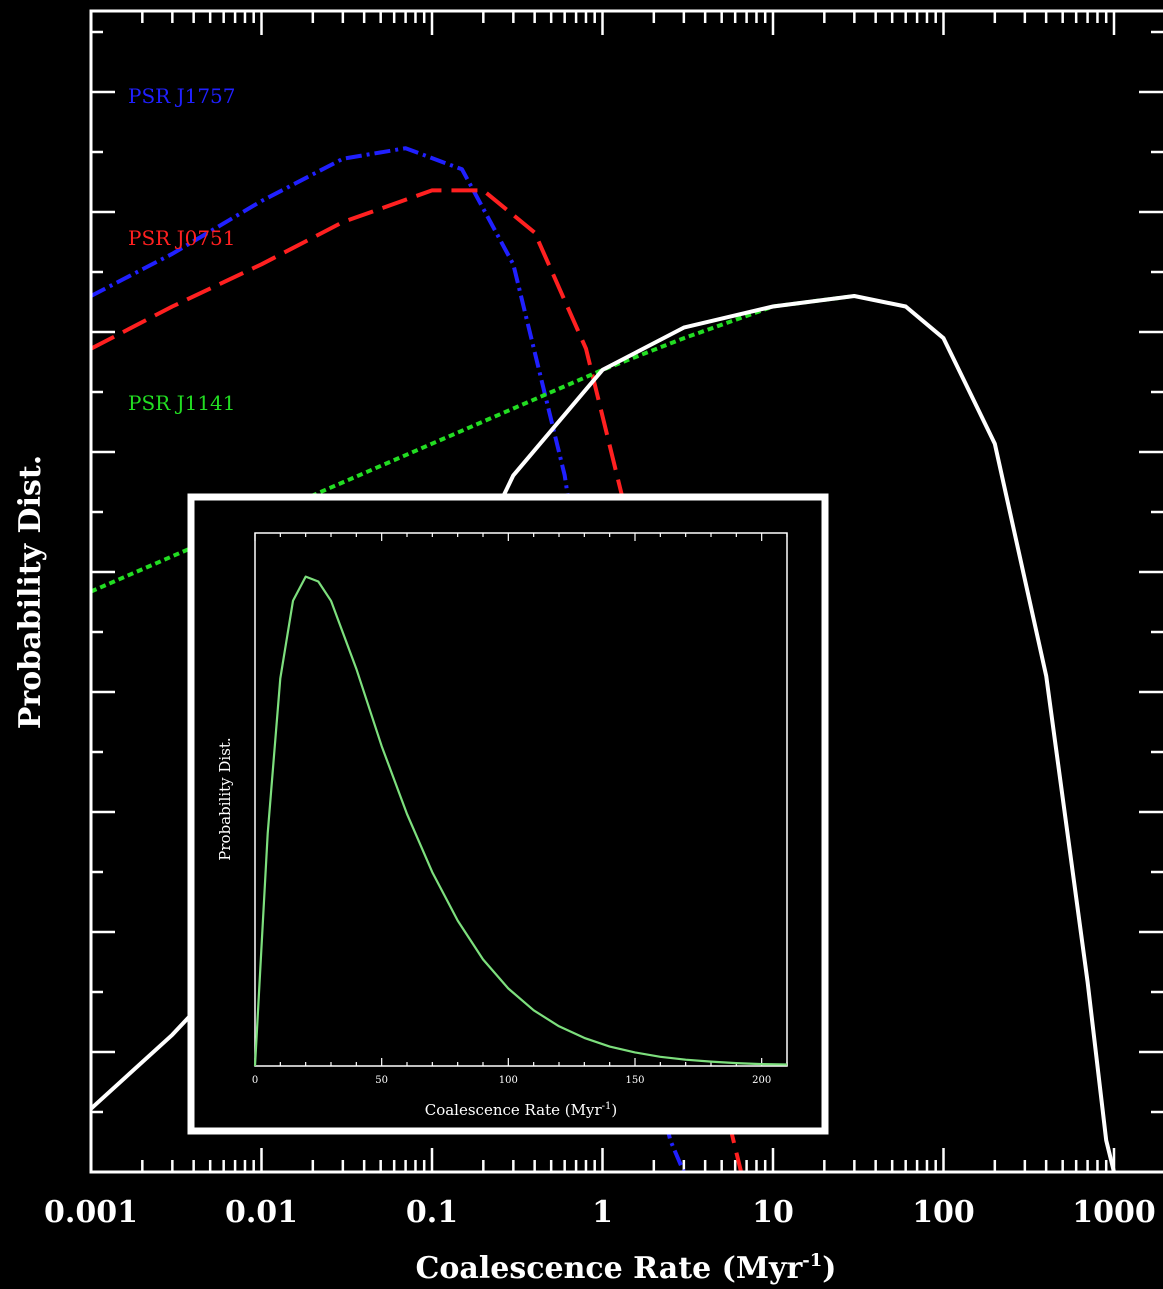  What do you see at coordinates (30, 592) in the screenshot?
I see `main-y-axis-title: Probability Dist.` at bounding box center [30, 592].